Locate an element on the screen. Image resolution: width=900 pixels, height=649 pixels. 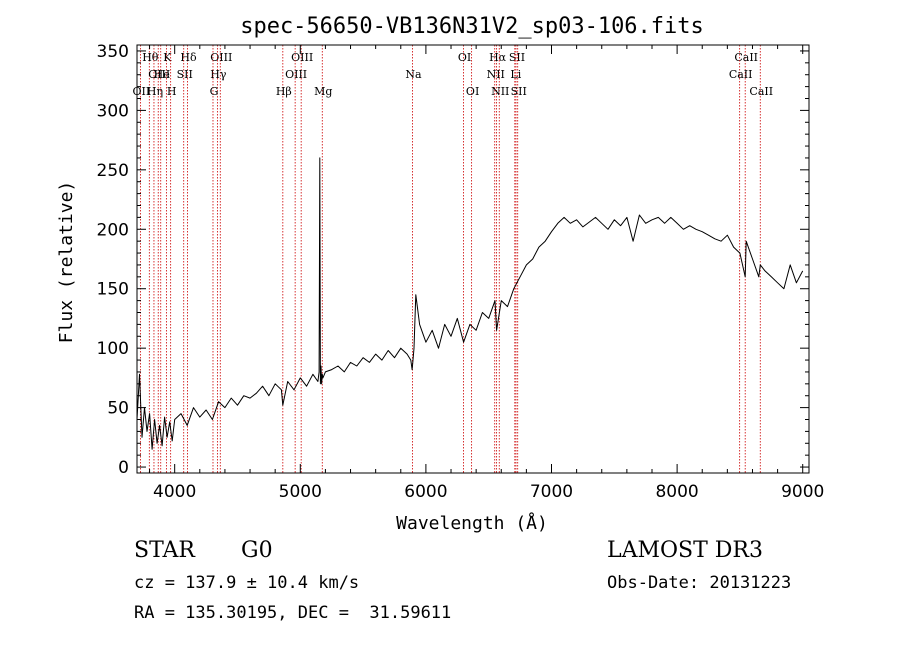
marker-label-7: Hδ is located at coordinates (188, 57).